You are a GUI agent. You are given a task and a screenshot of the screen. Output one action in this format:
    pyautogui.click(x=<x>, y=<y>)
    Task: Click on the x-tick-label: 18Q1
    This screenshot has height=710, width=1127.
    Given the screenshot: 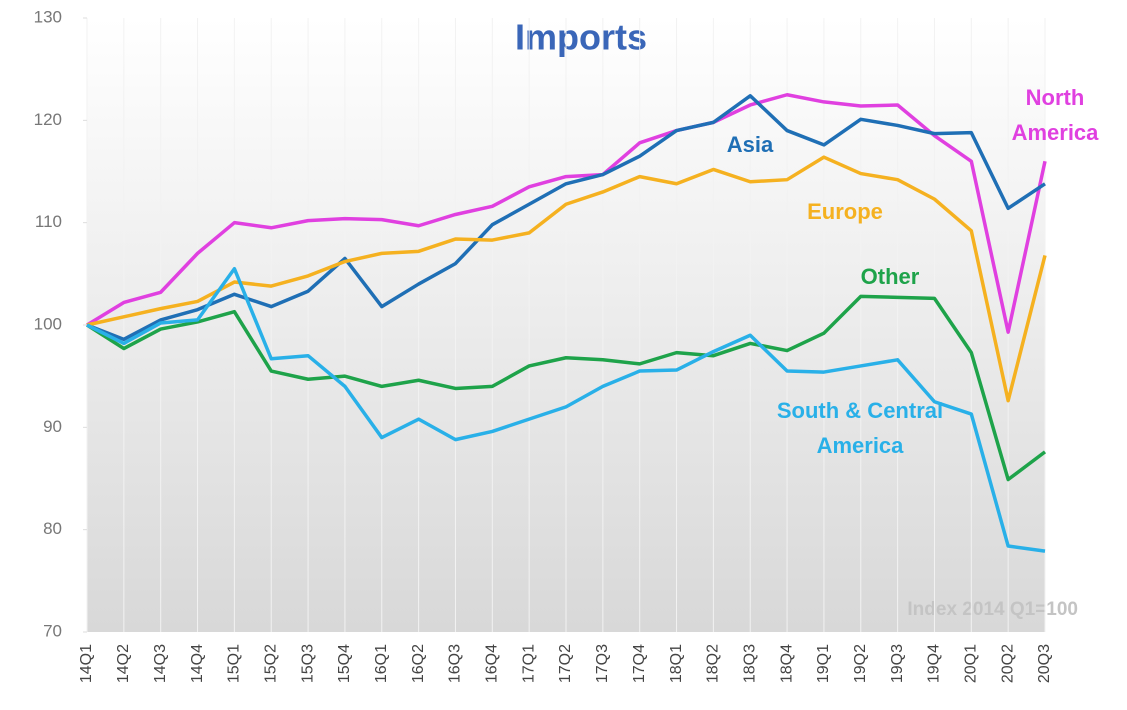 What is the action you would take?
    pyautogui.click(x=676, y=663)
    